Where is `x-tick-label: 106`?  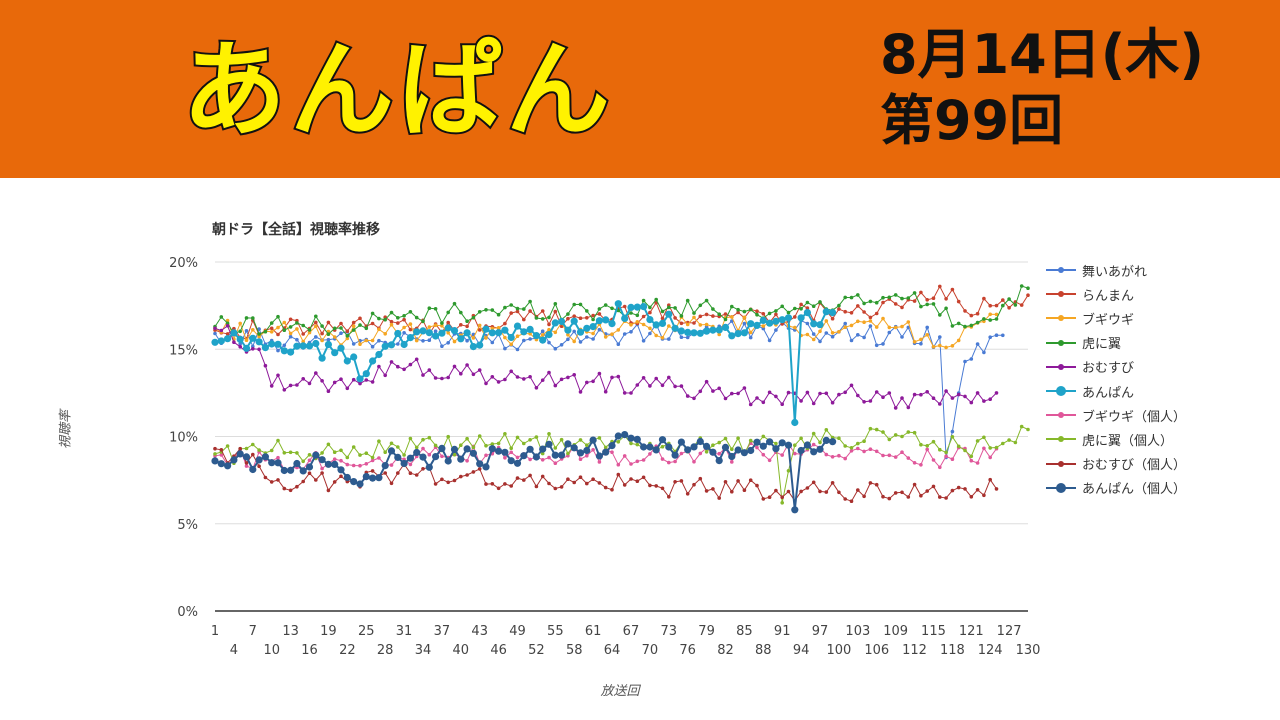
x-tick-label: 106 is located at coordinates (876, 650).